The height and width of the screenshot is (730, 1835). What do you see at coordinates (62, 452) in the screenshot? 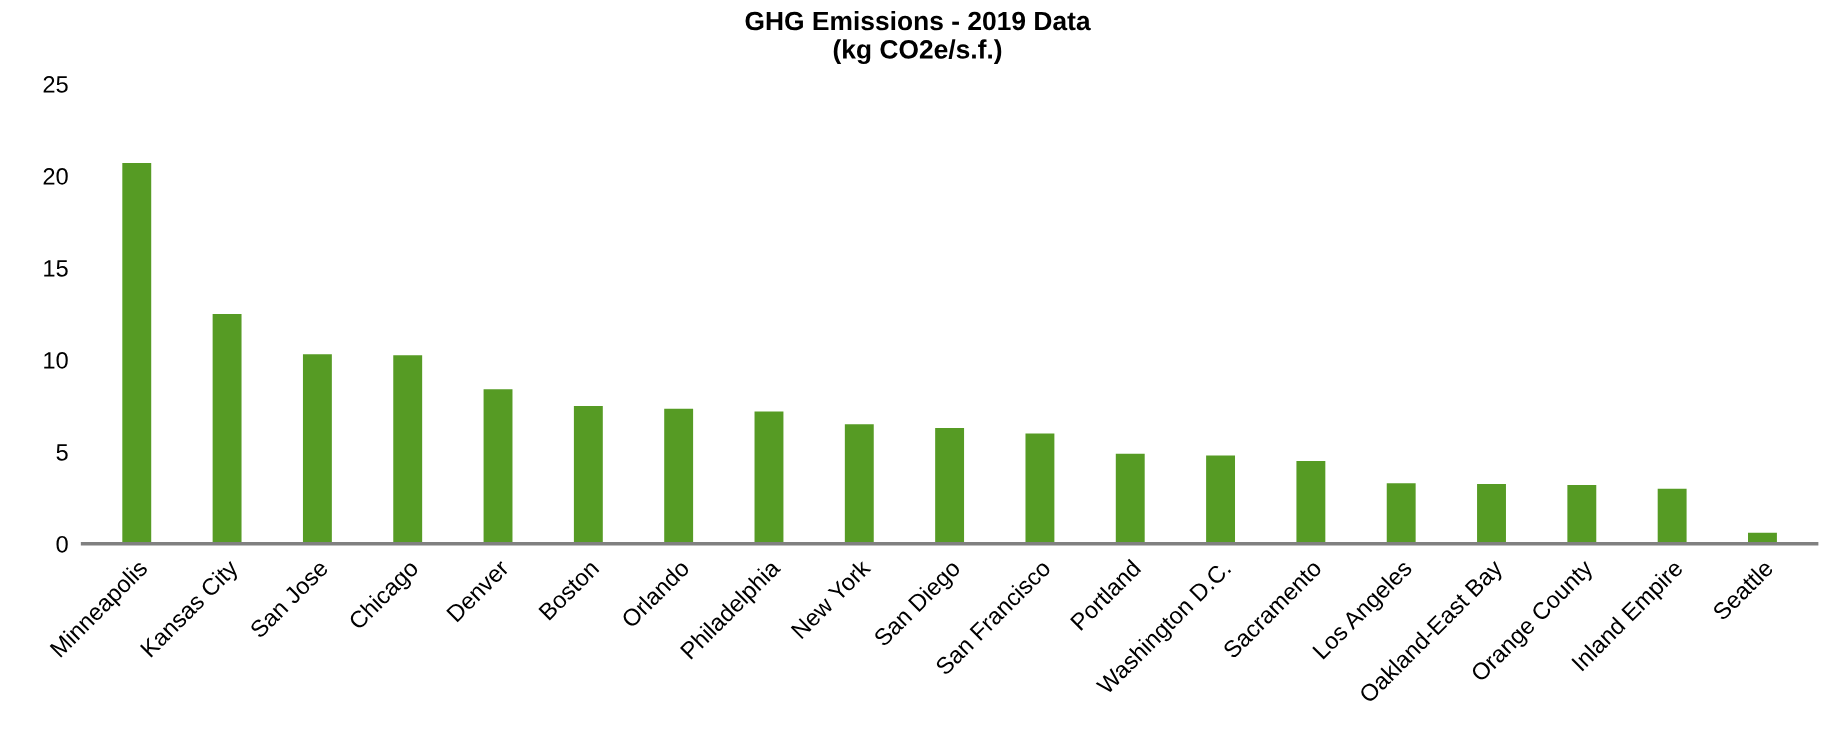
I see `y-tick-label: 5` at bounding box center [62, 452].